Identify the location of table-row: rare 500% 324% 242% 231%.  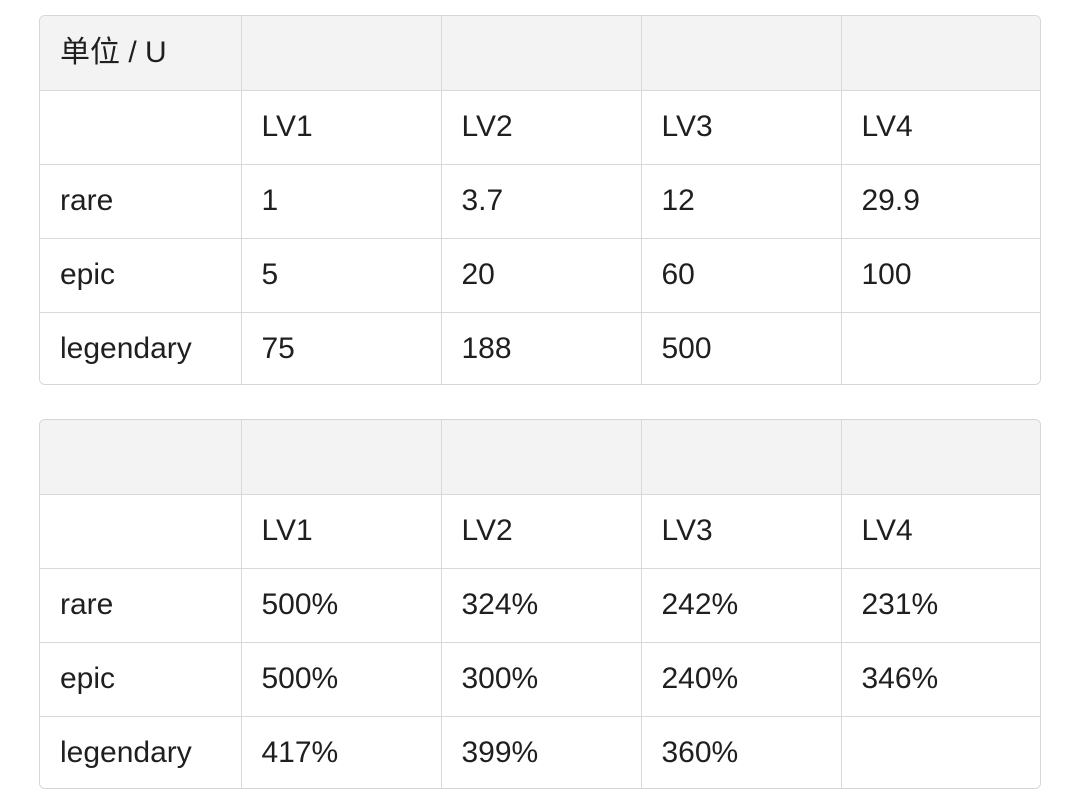
(540, 605).